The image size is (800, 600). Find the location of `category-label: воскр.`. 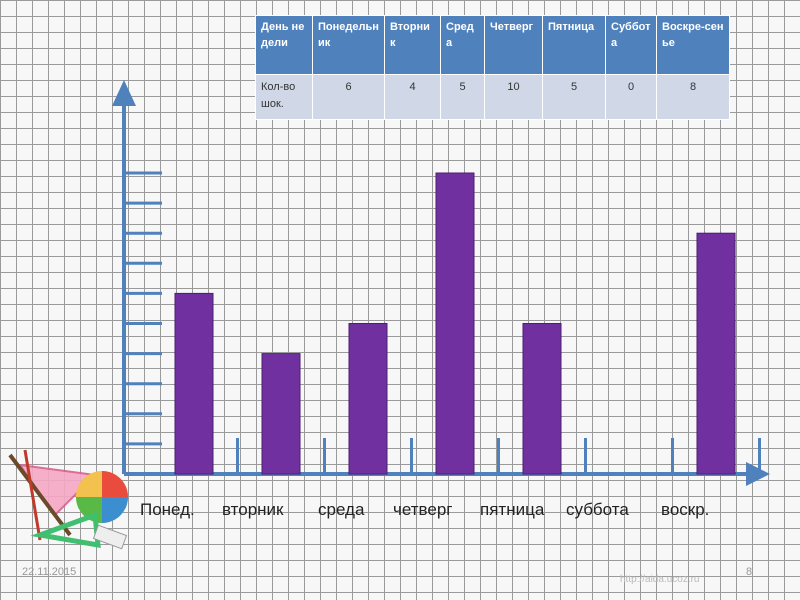

category-label: воскр. is located at coordinates (685, 509).